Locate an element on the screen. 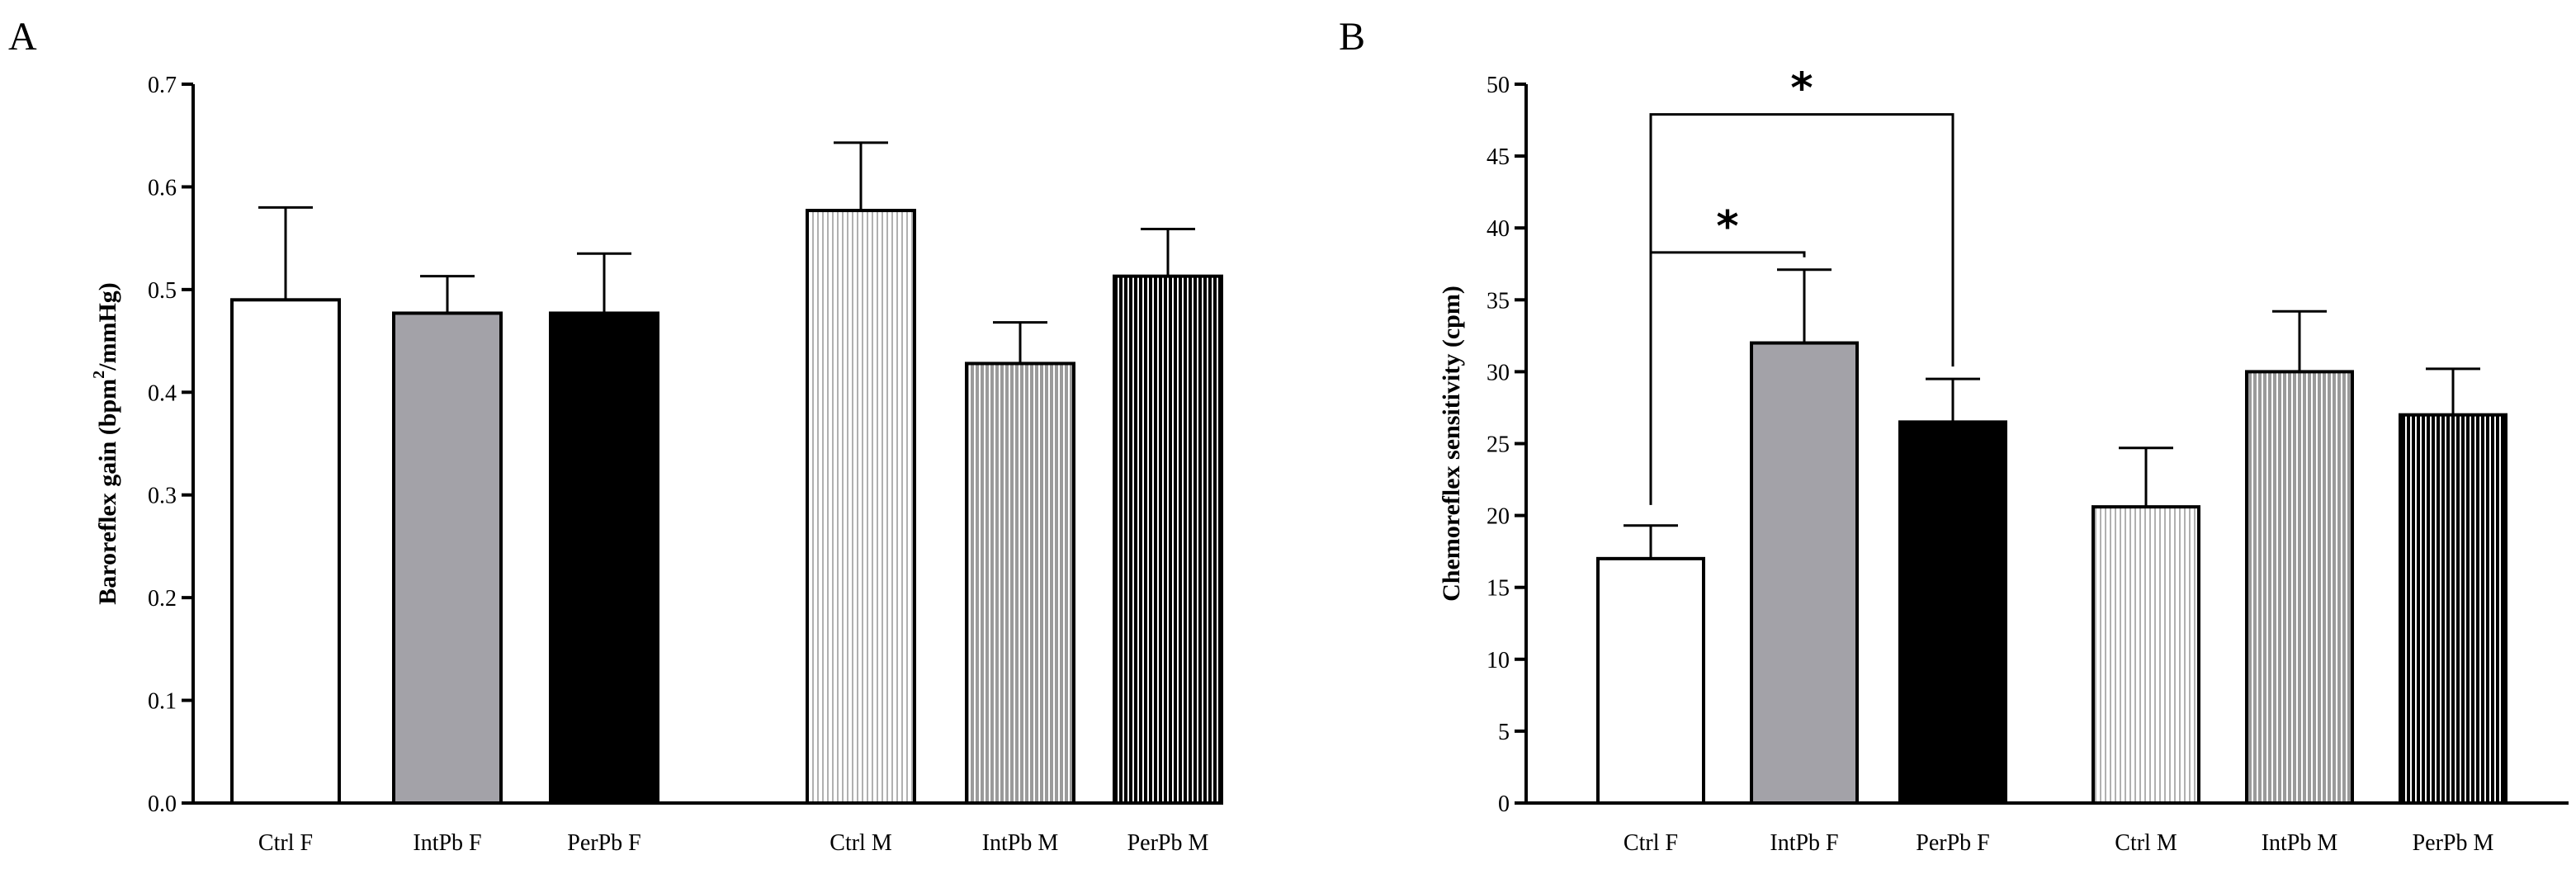 Image resolution: width=2576 pixels, height=874 pixels. y-axis-title: Chemoreflex sensitivity (cpm) is located at coordinates (1451, 444).